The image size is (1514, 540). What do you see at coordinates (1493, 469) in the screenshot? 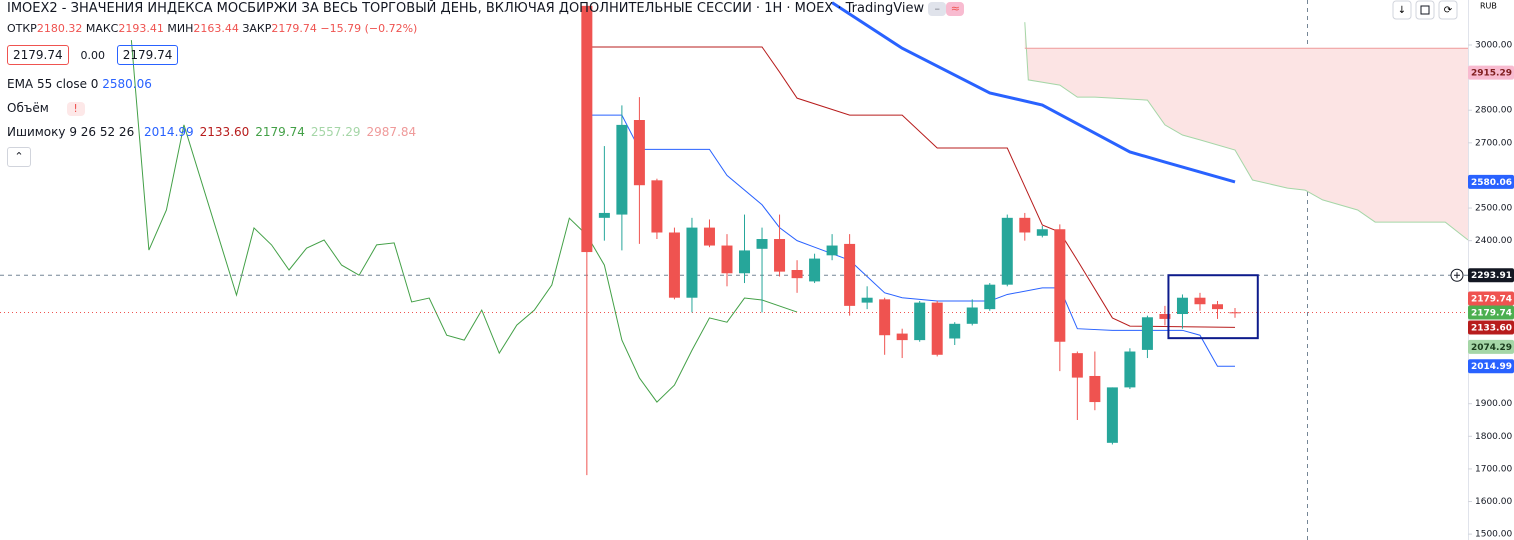
I see `y-tick-label: 1700.00` at bounding box center [1493, 469].